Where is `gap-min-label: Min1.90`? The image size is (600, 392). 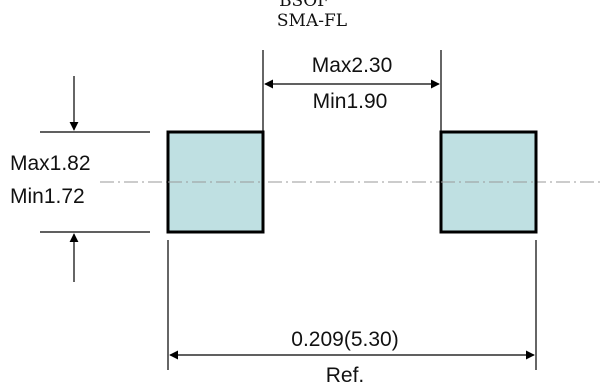 gap-min-label: Min1.90 is located at coordinates (350, 101).